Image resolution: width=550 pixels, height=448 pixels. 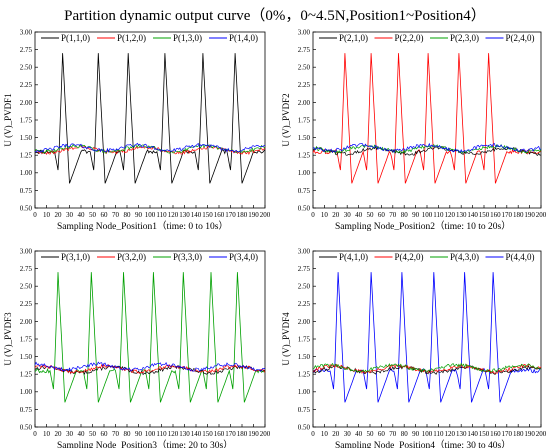 I want to click on x-tick-label: 150, so click(x=207, y=434).